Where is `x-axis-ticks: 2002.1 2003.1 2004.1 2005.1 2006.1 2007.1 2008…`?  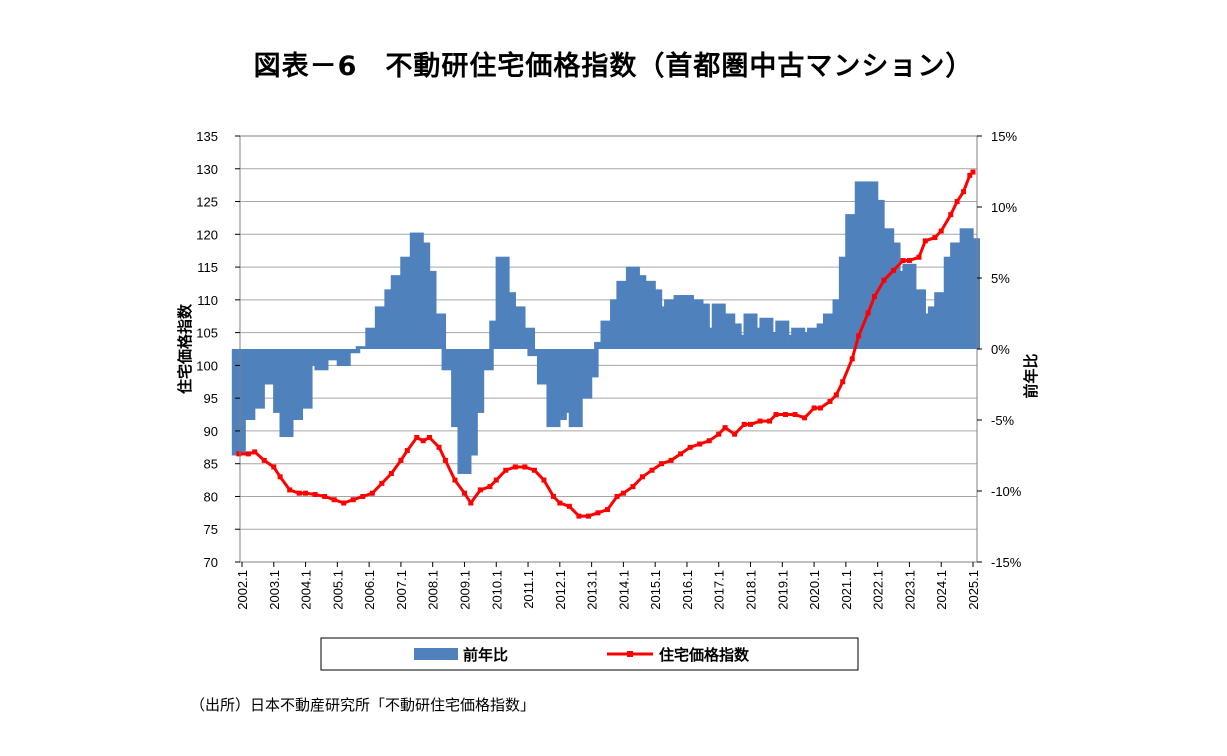
x-axis-ticks: 2002.1 2003.1 2004.1 2005.1 2006.1 2007.1 2008… is located at coordinates (608, 586).